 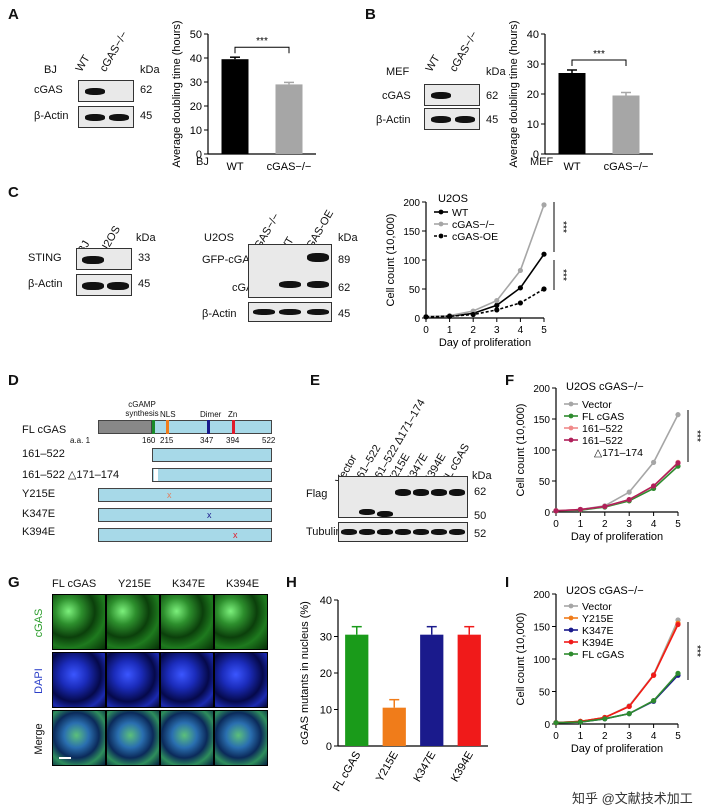 What do you see at coordinates (13, 14) in the screenshot?
I see `panel-letter-a: A` at bounding box center [13, 14].